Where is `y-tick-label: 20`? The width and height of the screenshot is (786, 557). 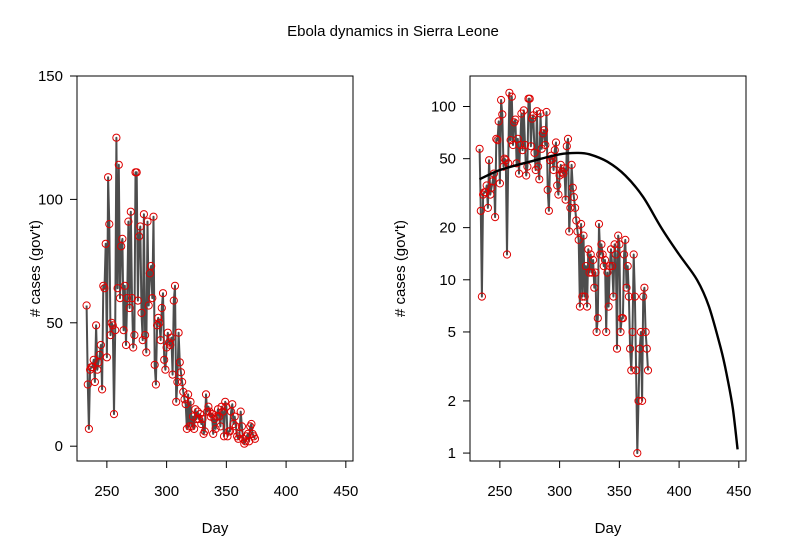
y-tick-label: 20 is located at coordinates (447, 228).